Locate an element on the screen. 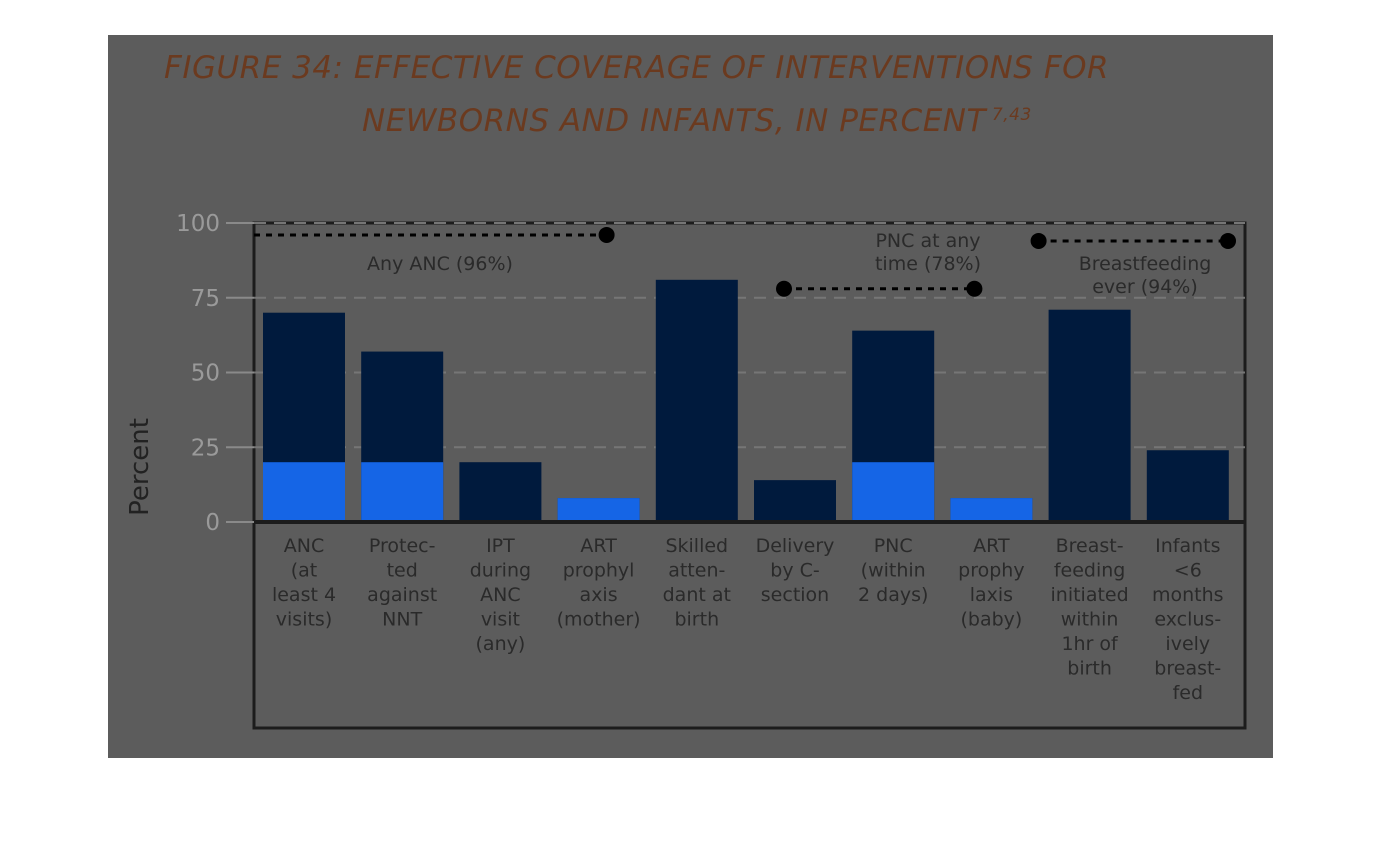 This screenshot has width=1382, height=852. category-label-4: Skilled atten-dant at birth is located at coordinates (697, 583).